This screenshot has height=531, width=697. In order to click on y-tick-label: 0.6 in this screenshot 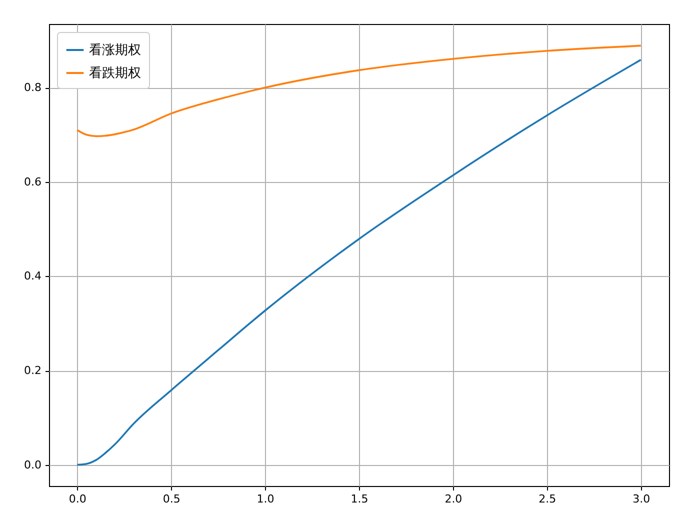, I will do `click(33, 181)`.